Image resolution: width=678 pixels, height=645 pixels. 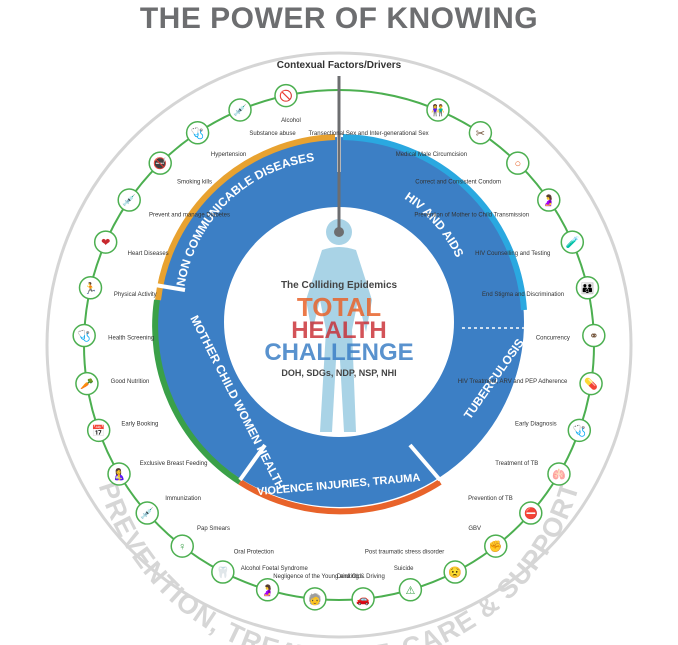 I want to click on icon-label: Alcohol Foetal Syndrome, so click(x=275, y=569).